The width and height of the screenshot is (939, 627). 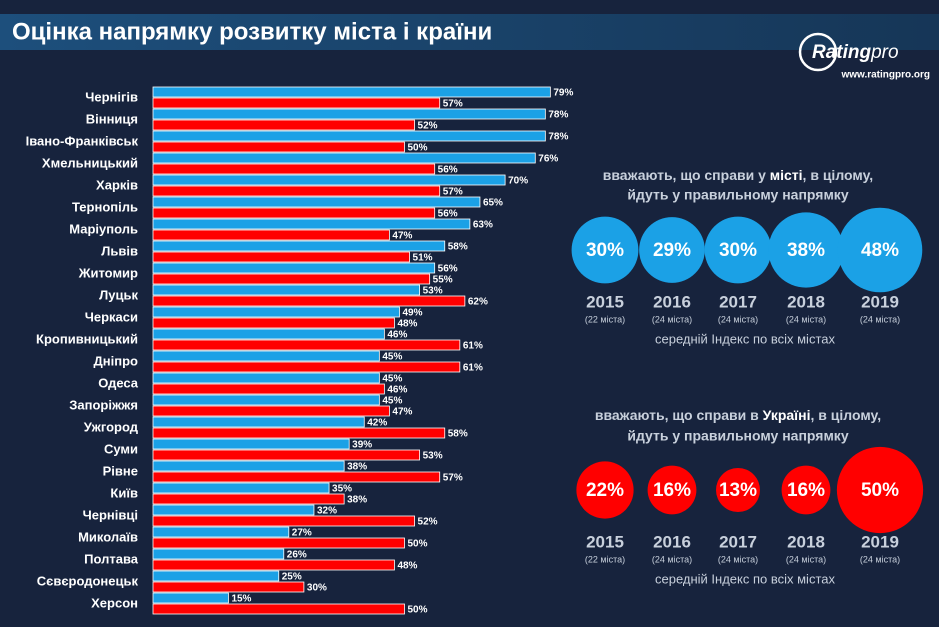 I want to click on title-highlight: Україні, so click(x=787, y=415).